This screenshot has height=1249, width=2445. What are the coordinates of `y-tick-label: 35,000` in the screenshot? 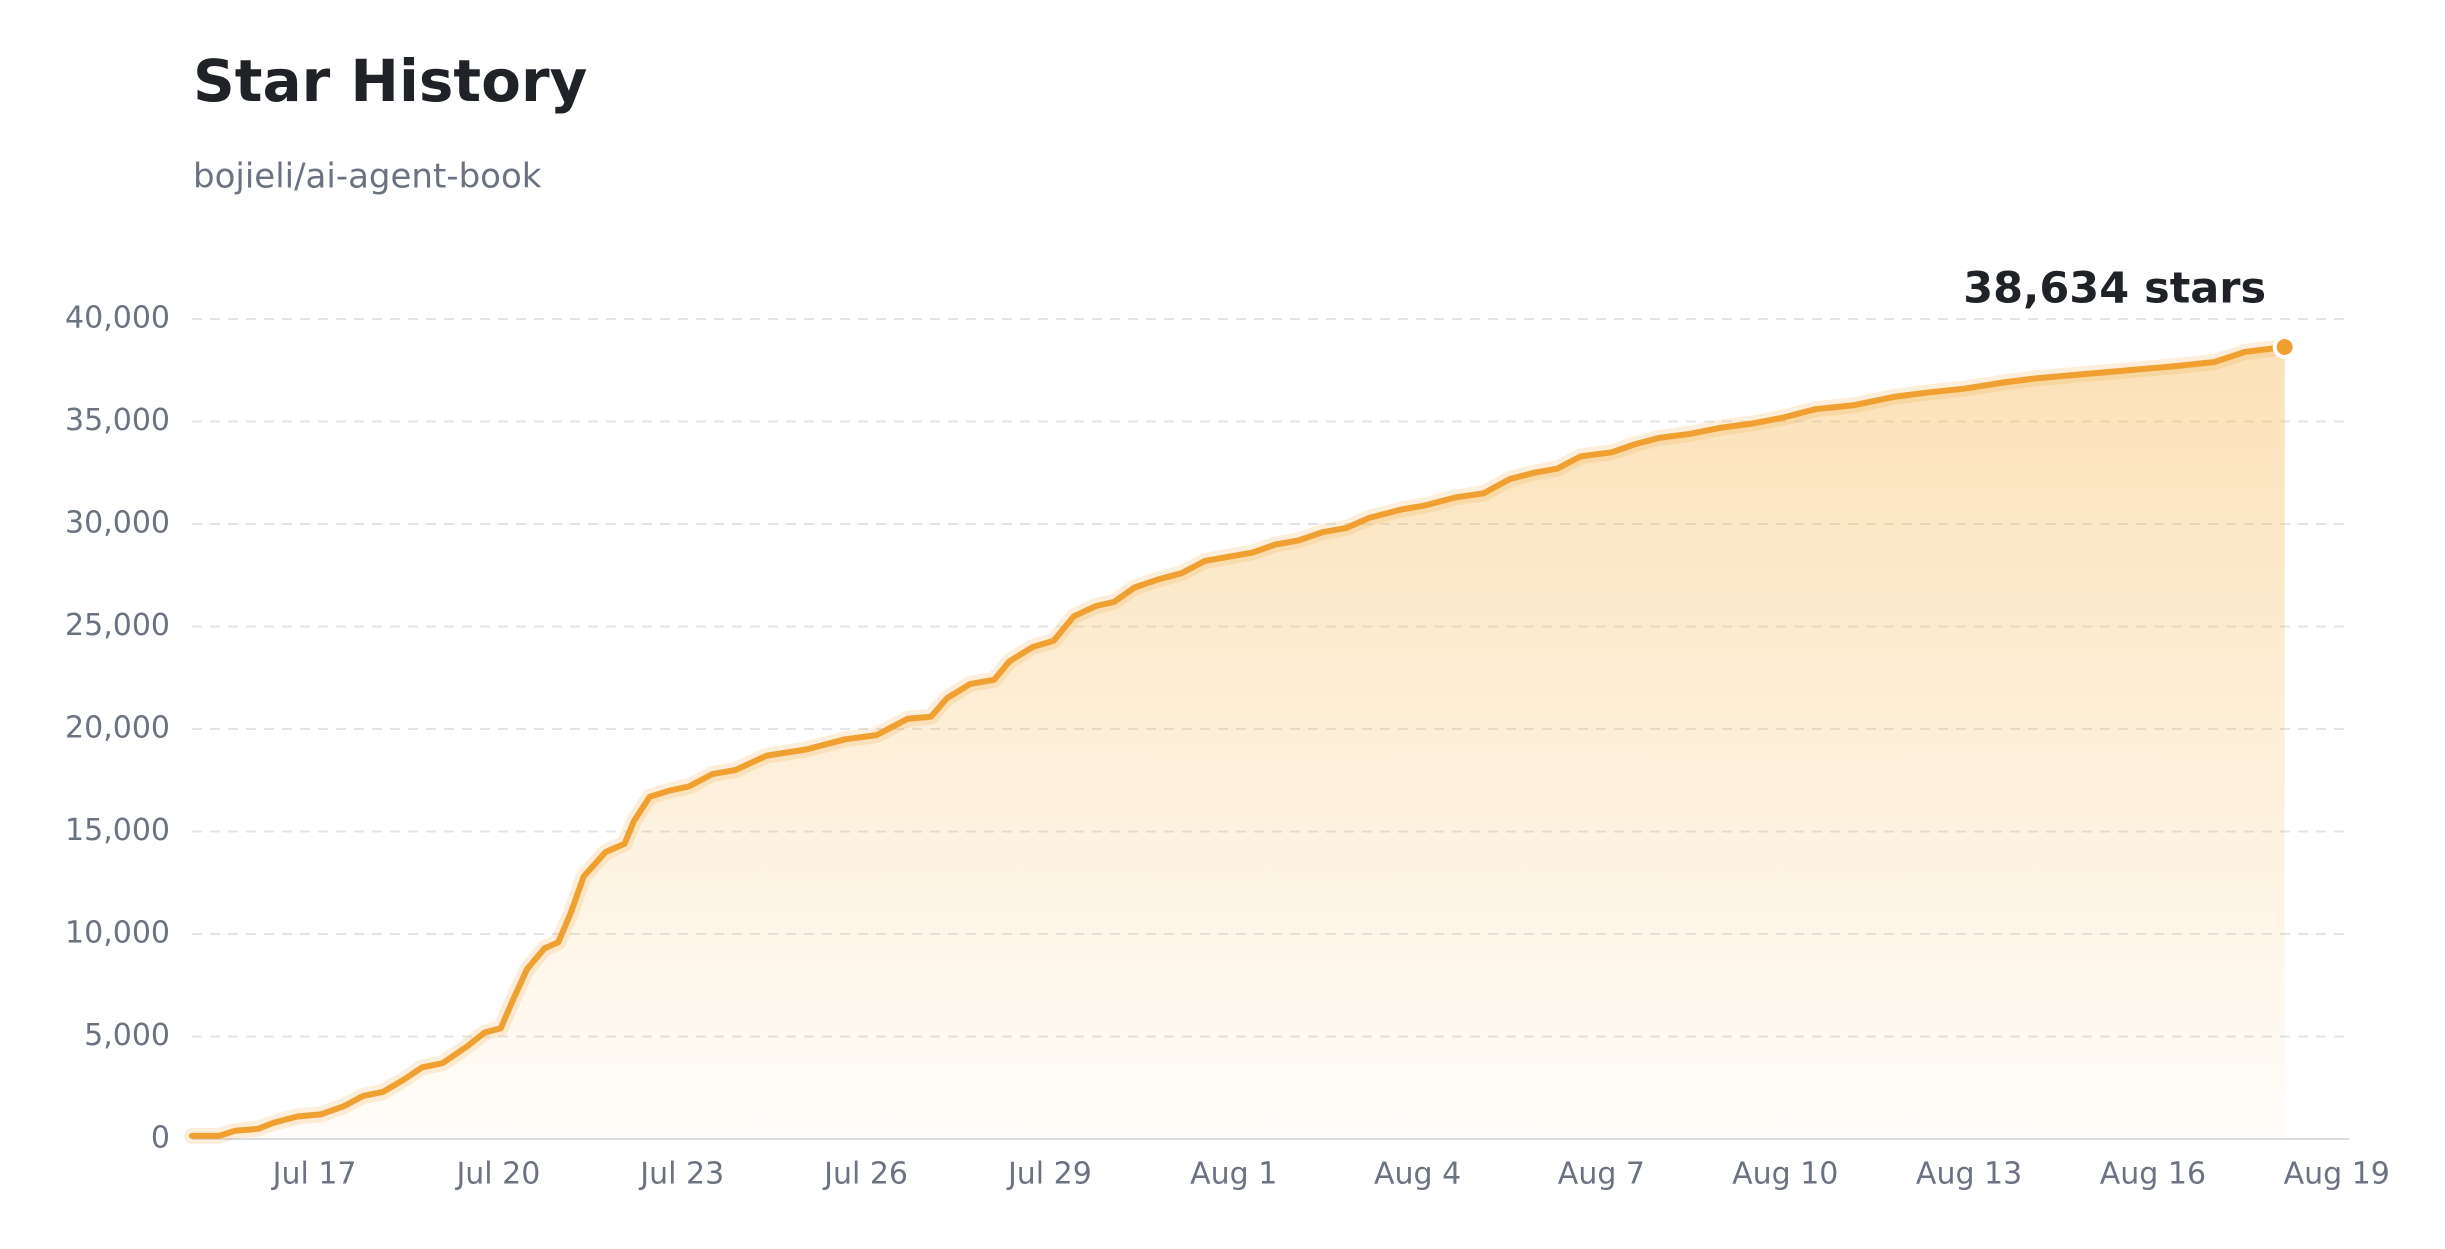 It's located at (117, 420).